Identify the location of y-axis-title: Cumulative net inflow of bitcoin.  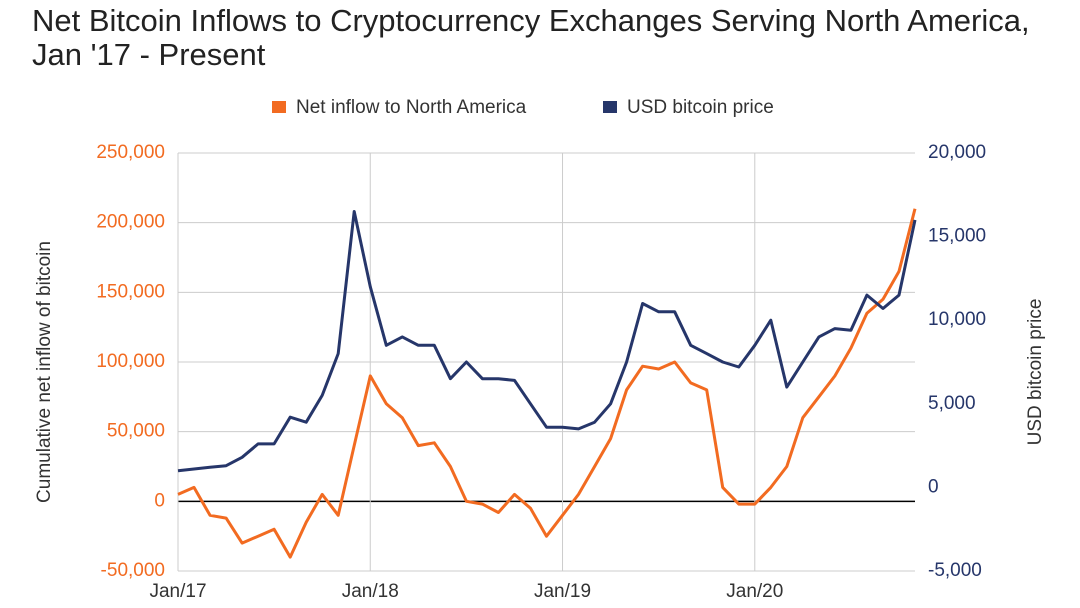
(44, 372).